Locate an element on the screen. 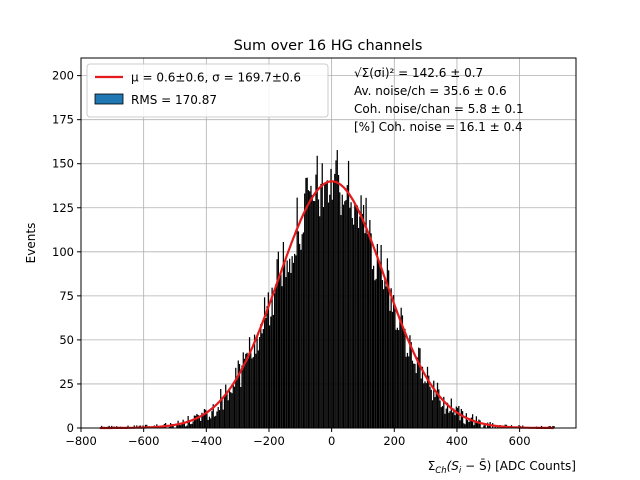 The width and height of the screenshot is (640, 480). x-tick-label: −800 is located at coordinates (81, 441).